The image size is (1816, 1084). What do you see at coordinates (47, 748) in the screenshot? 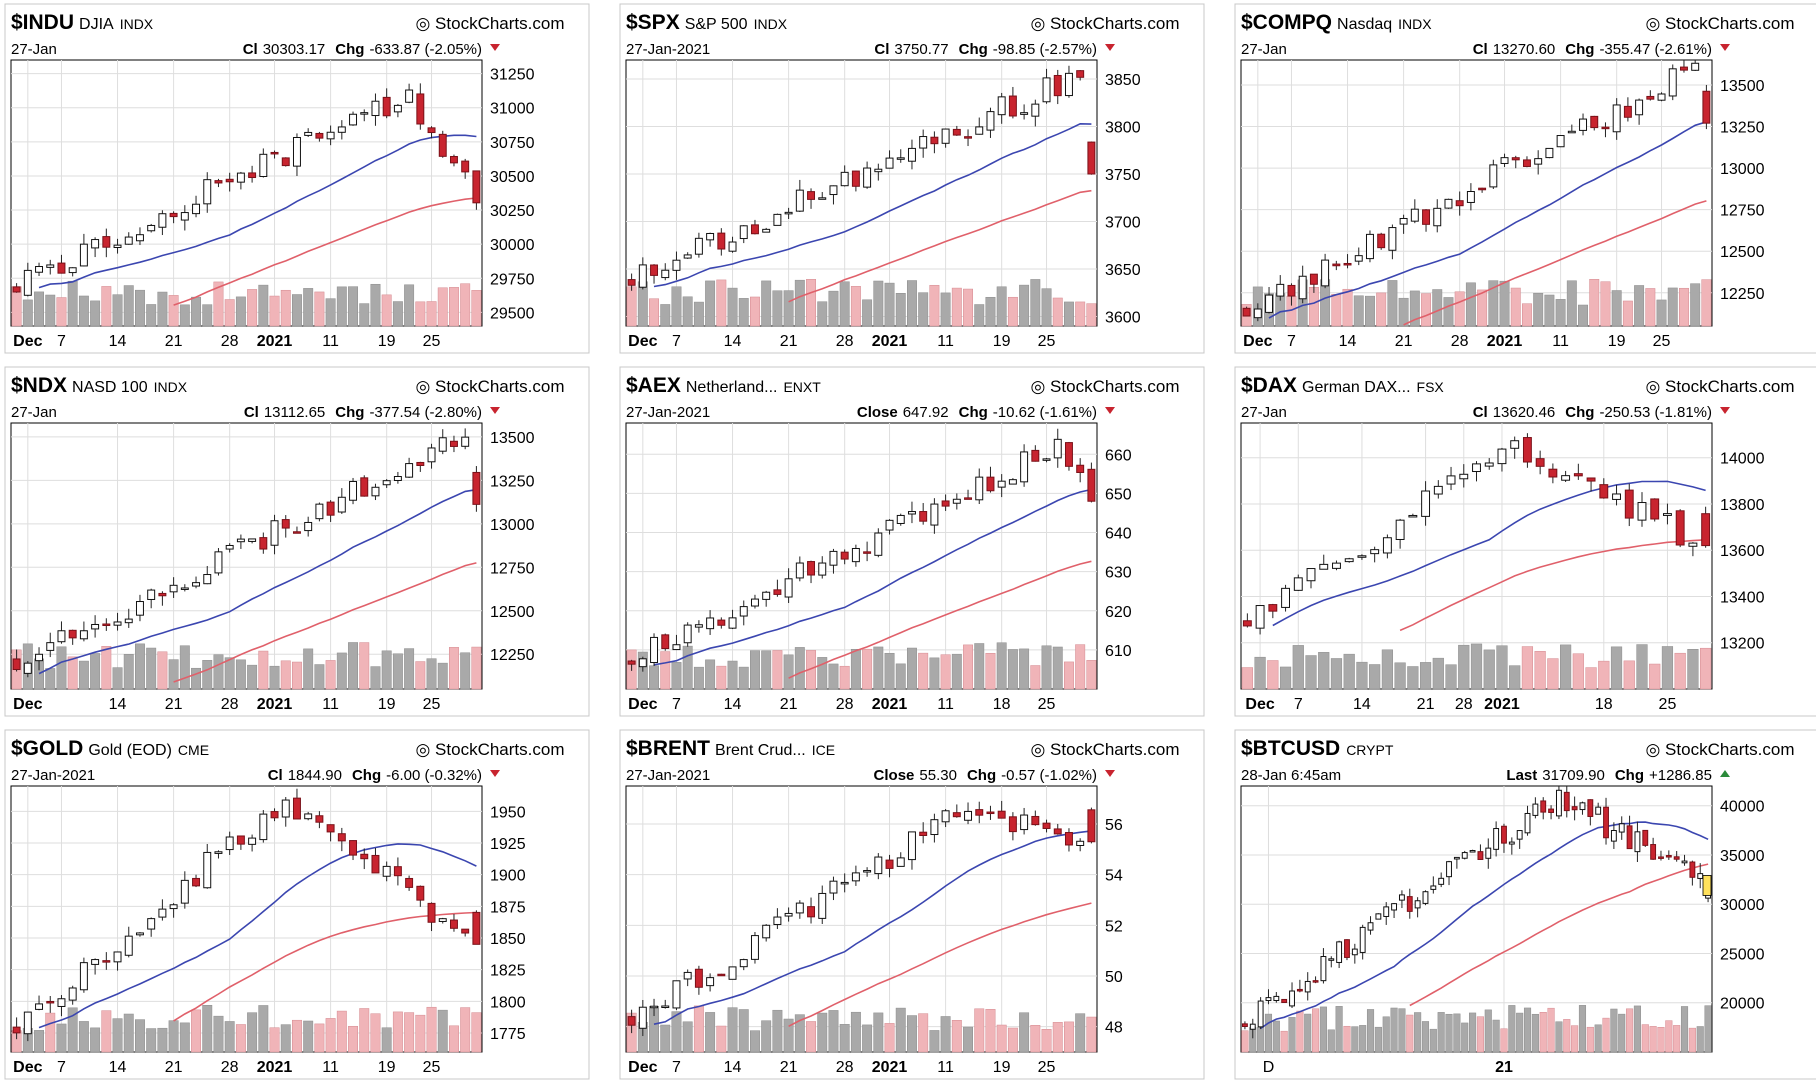
I see `symbol: $GOLD` at bounding box center [47, 748].